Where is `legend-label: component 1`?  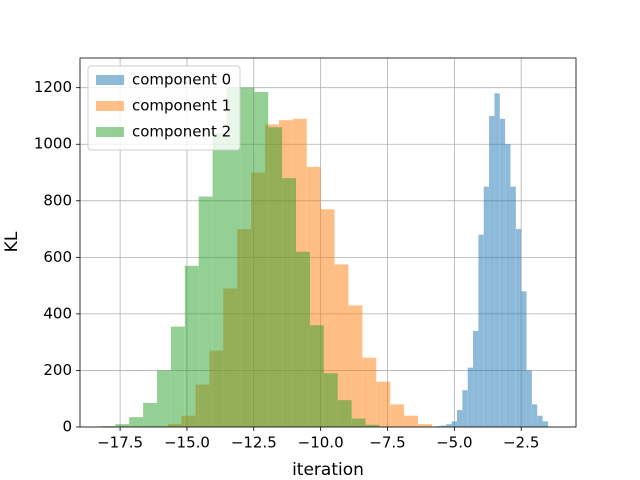 legend-label: component 1 is located at coordinates (181, 106).